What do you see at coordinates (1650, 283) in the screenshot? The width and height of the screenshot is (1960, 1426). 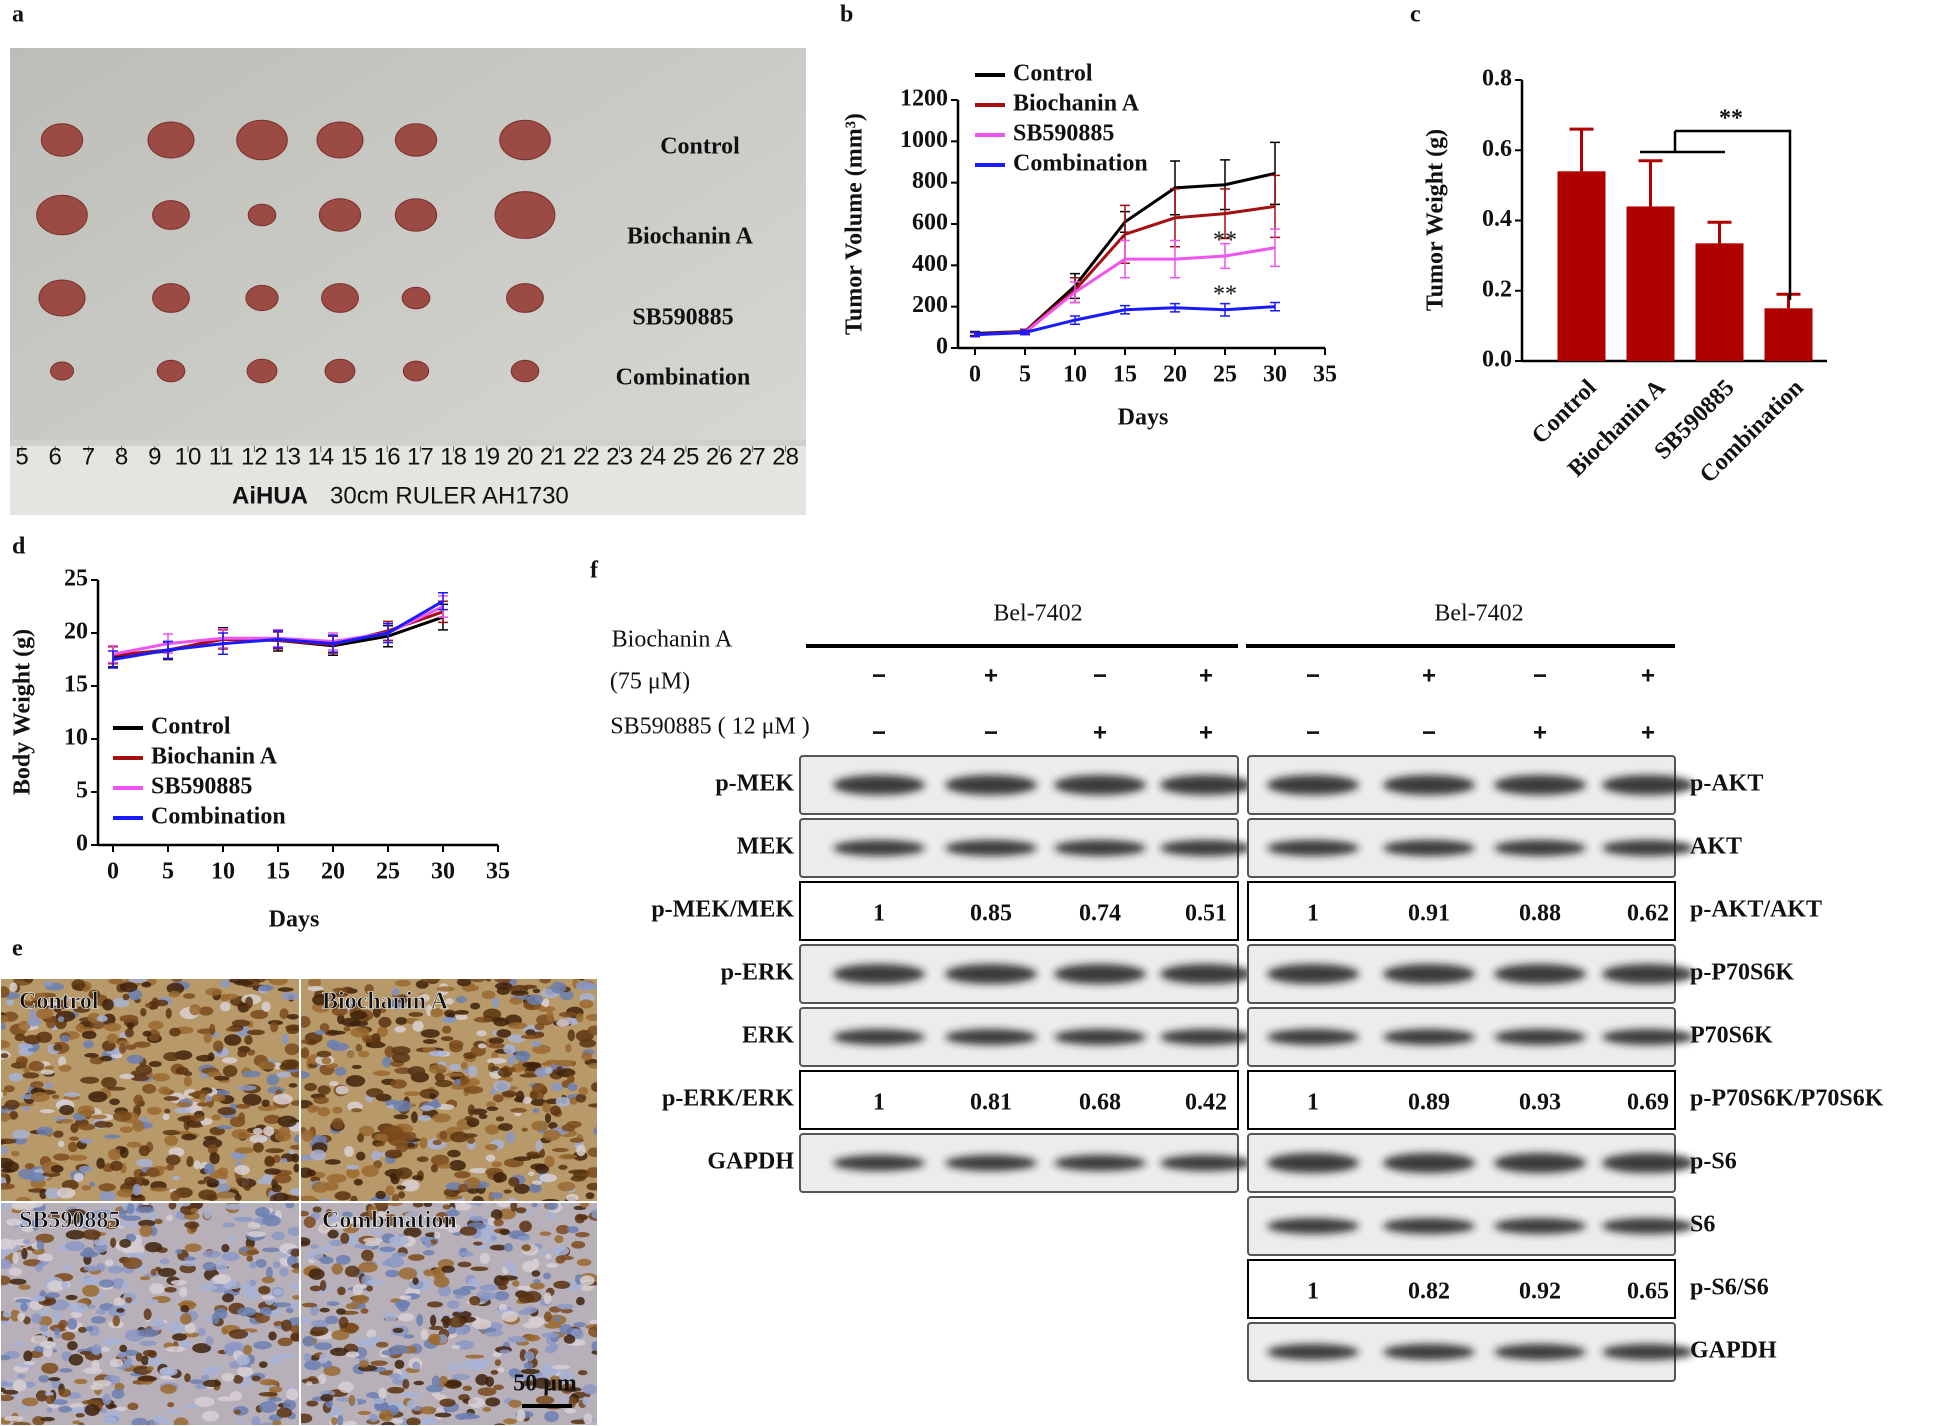 I see `bar` at bounding box center [1650, 283].